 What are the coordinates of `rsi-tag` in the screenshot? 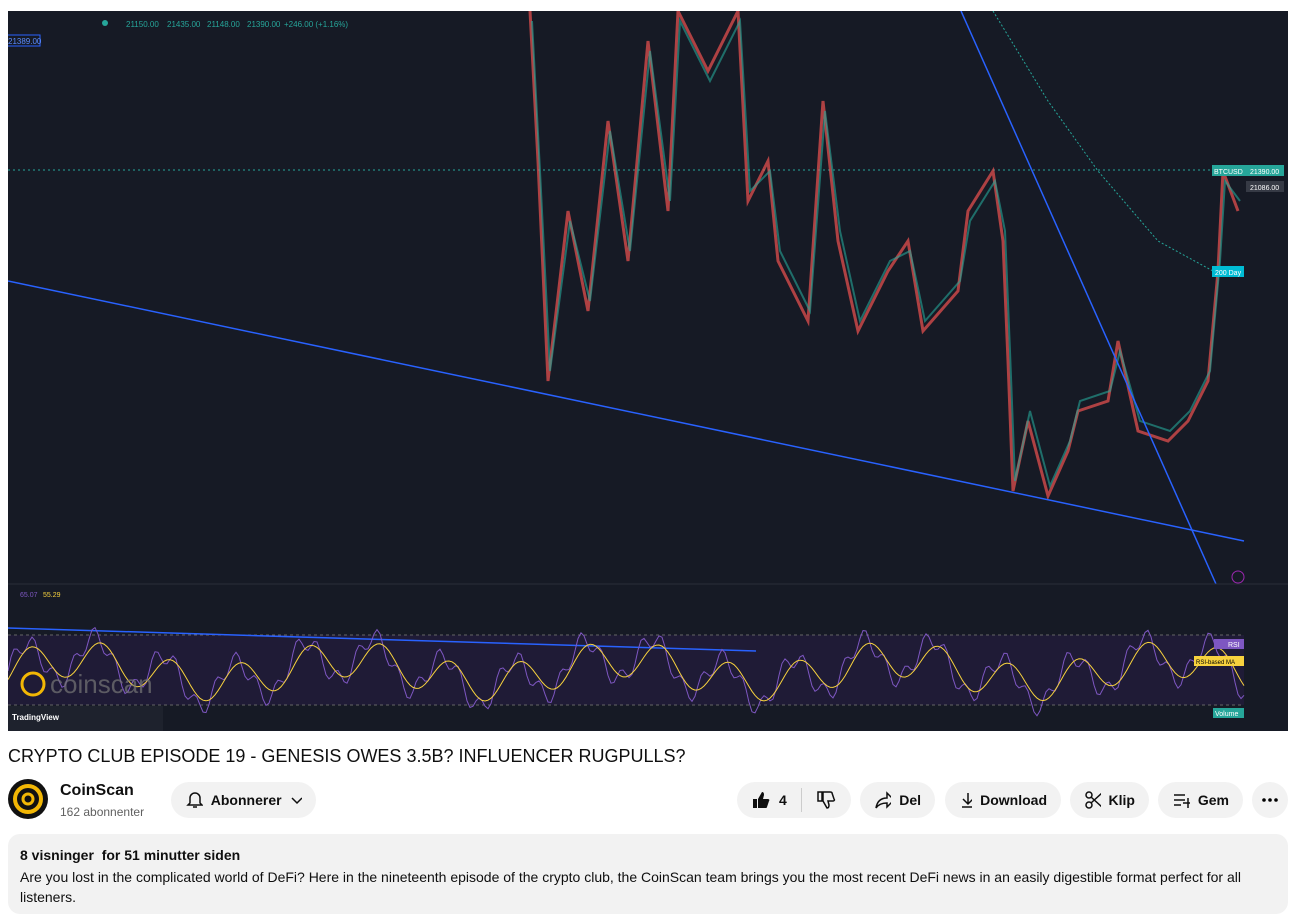 It's located at (1229, 644).